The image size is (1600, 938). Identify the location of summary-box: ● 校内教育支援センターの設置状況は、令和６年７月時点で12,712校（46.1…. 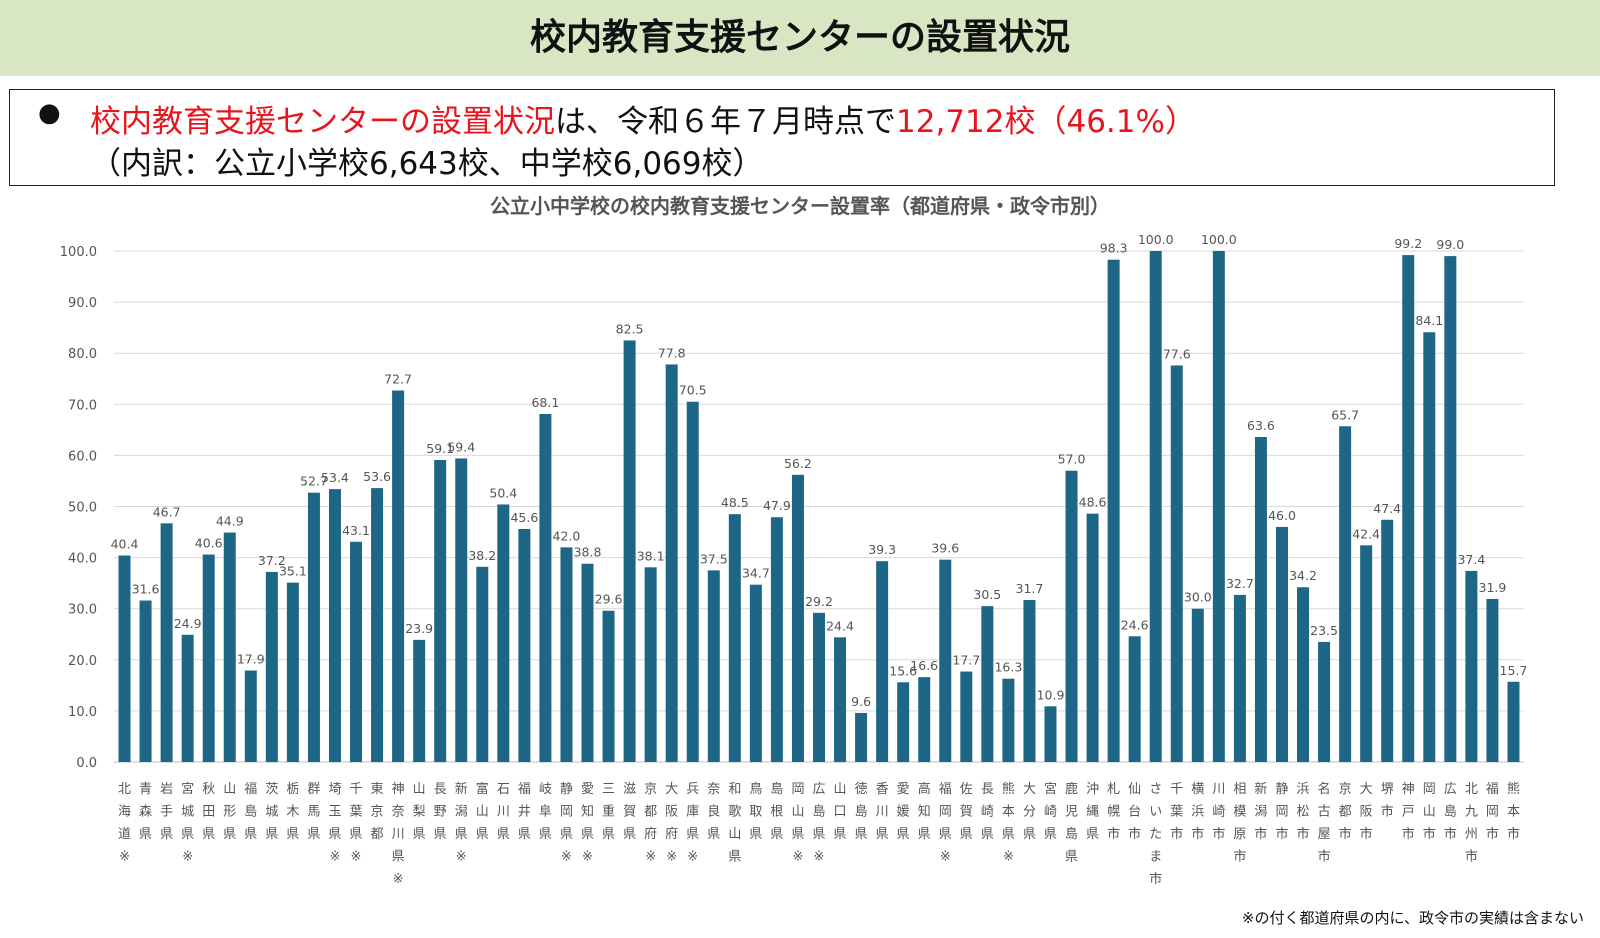
(782, 137).